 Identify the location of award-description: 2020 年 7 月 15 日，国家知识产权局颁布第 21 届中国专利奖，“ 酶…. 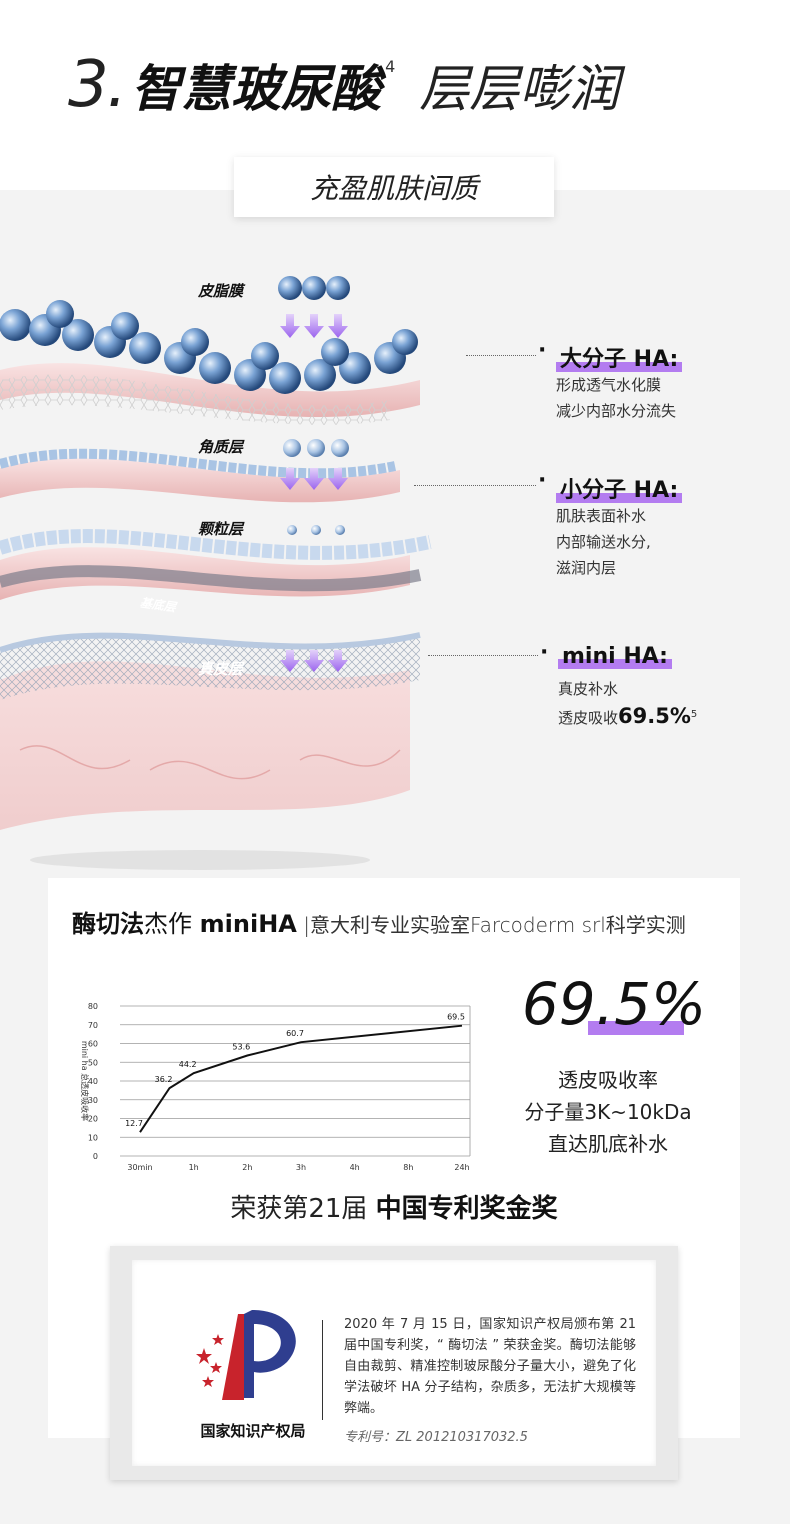
(490, 1366).